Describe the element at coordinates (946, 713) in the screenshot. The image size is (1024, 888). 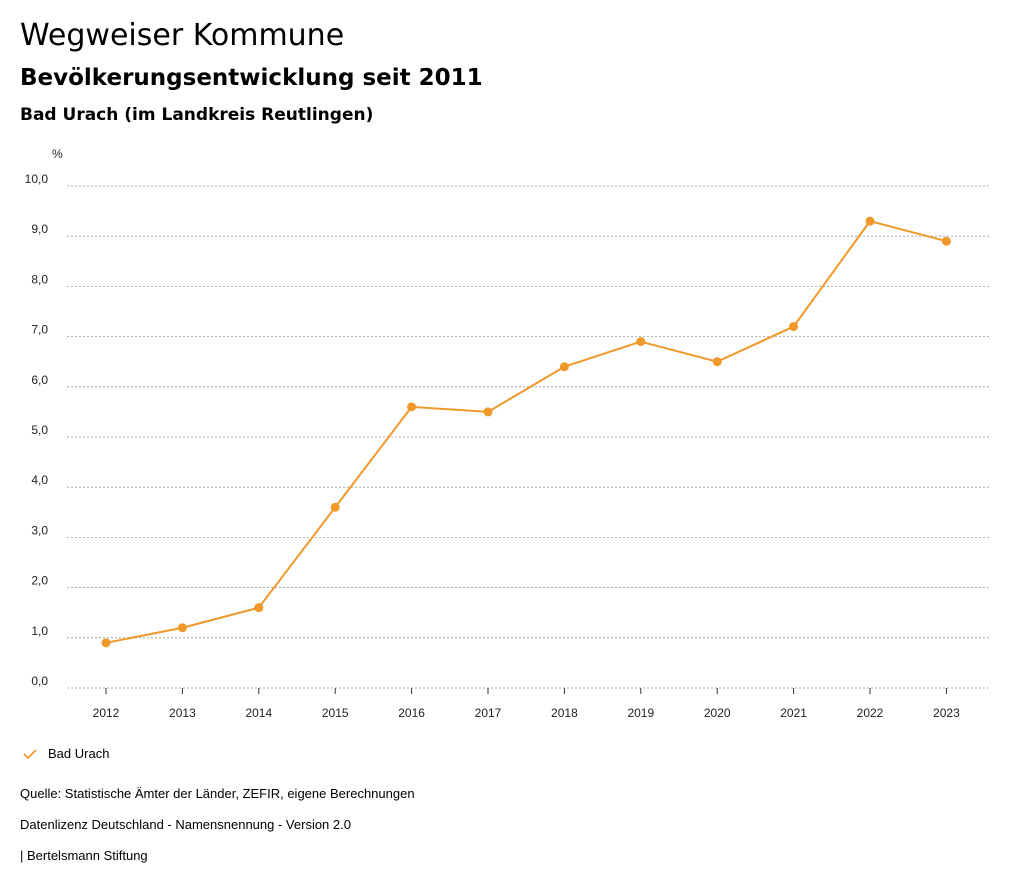
I see `x-tick-label: 2023` at that location.